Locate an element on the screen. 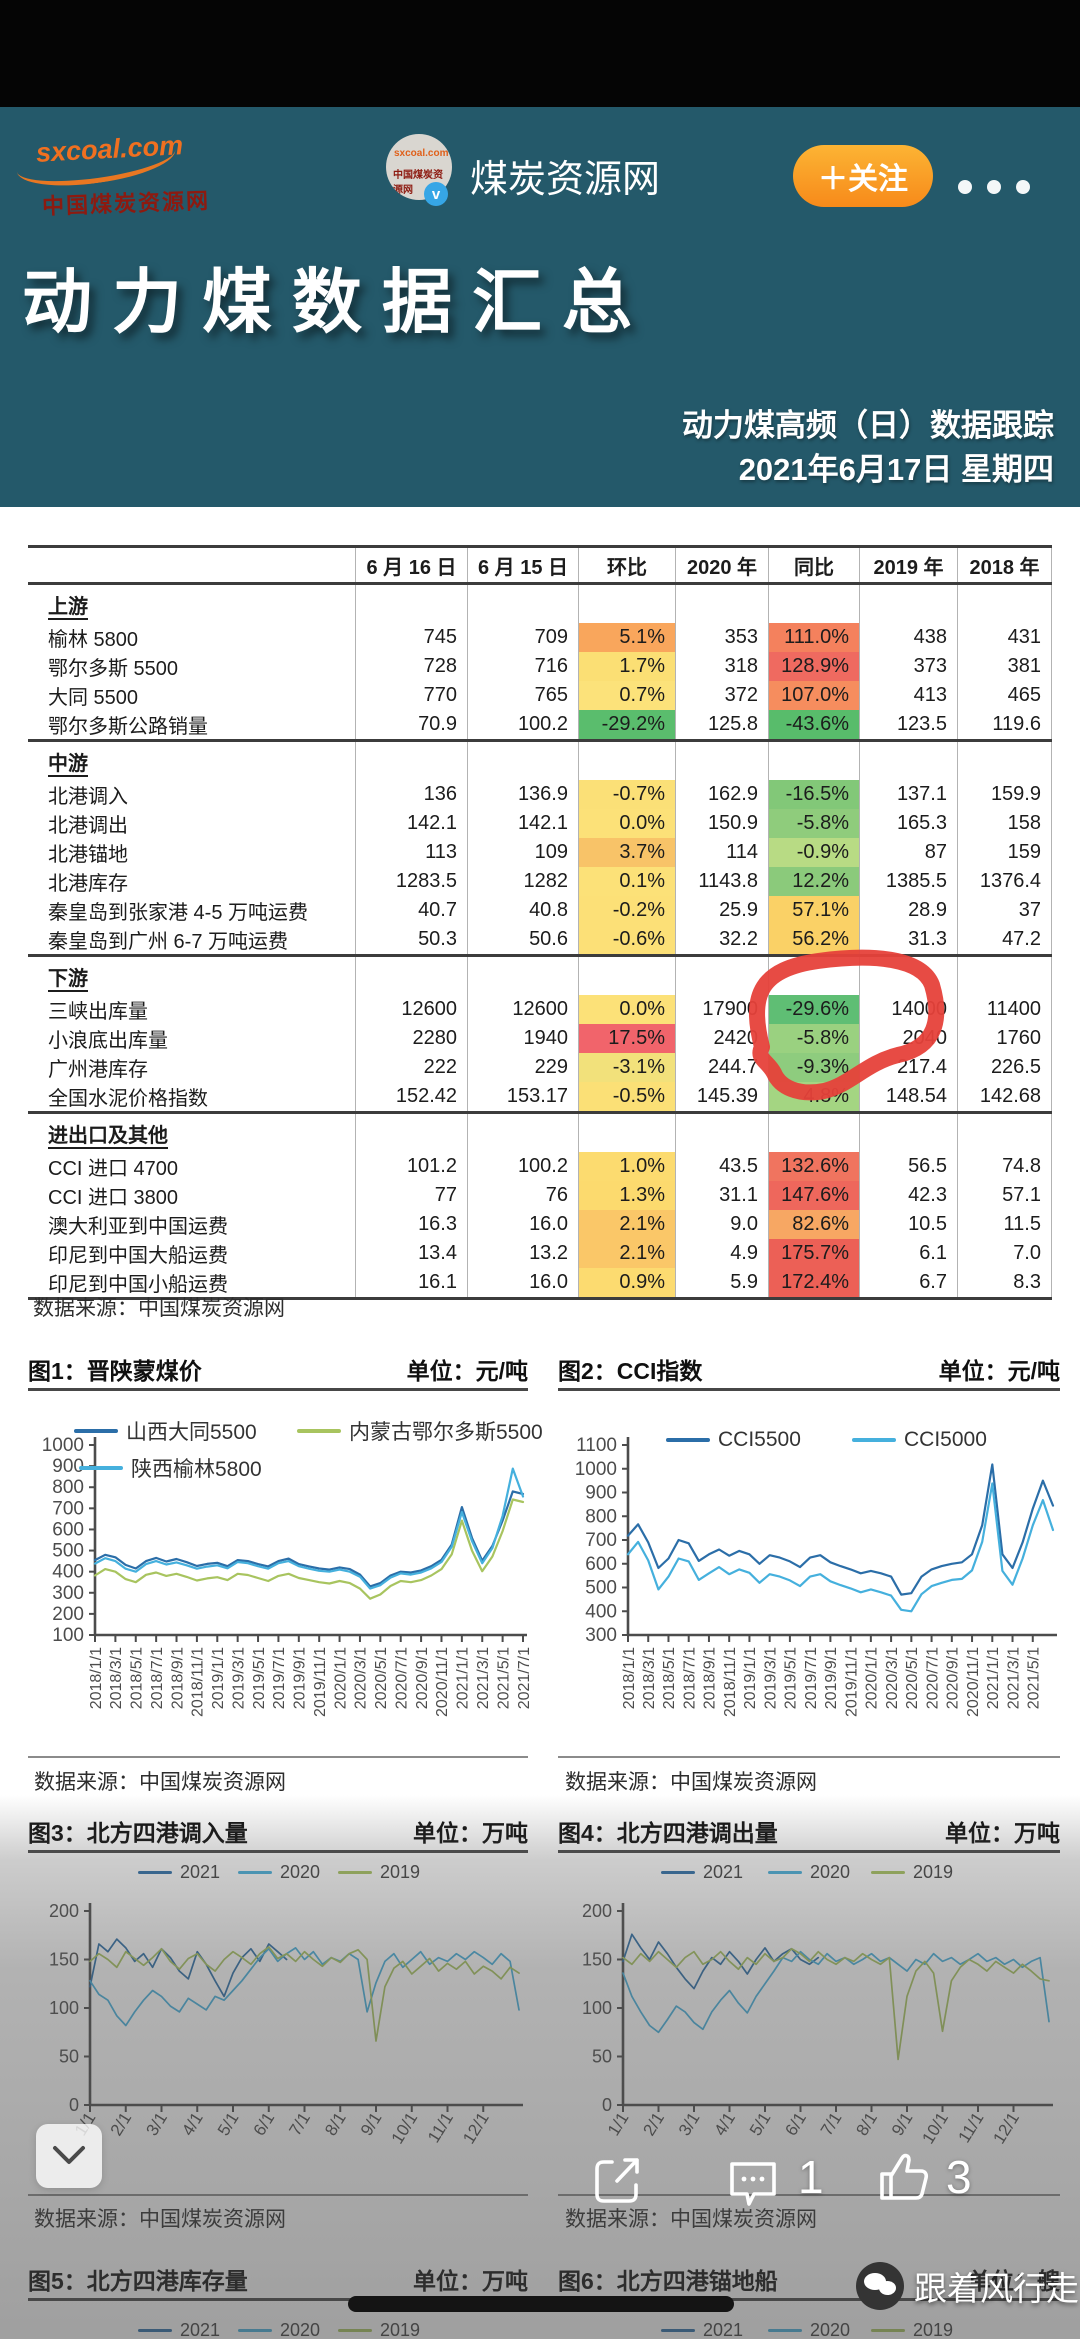  value-cell: 745 is located at coordinates (411, 637).